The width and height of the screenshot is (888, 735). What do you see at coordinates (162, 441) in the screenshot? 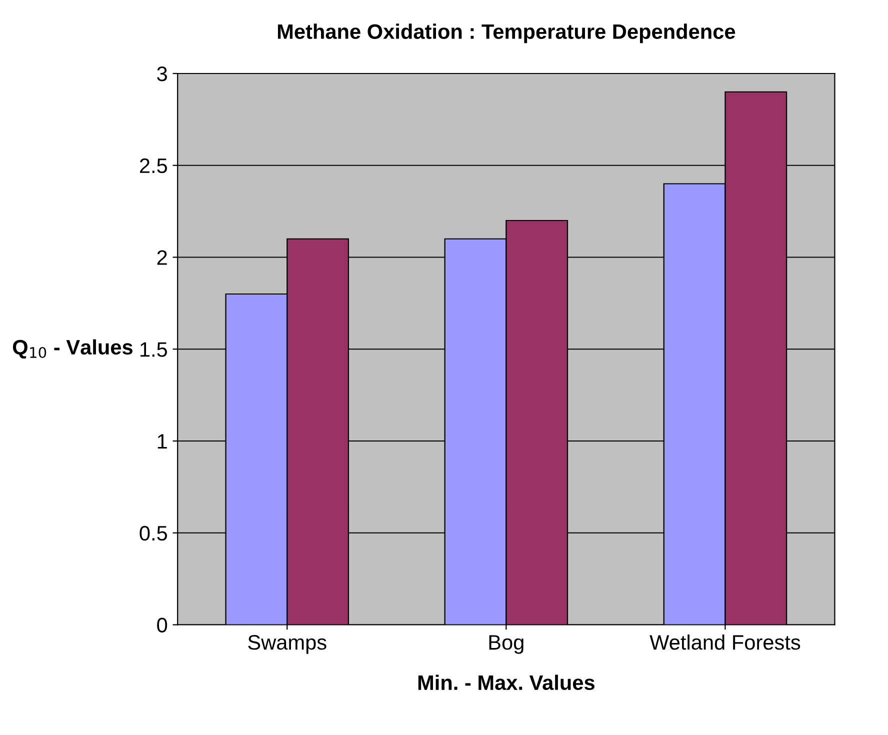
I see `y-tick-label: 1` at bounding box center [162, 441].